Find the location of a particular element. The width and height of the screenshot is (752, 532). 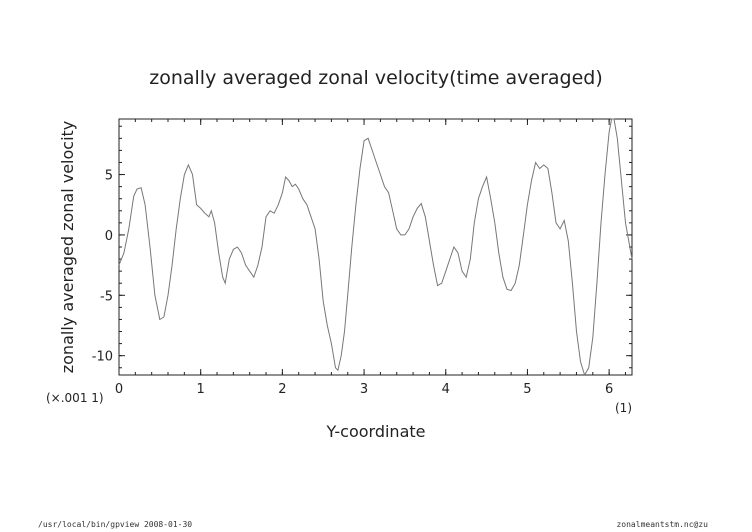

footer-right: zonalmeantstm.nc@zu is located at coordinates (662, 524).